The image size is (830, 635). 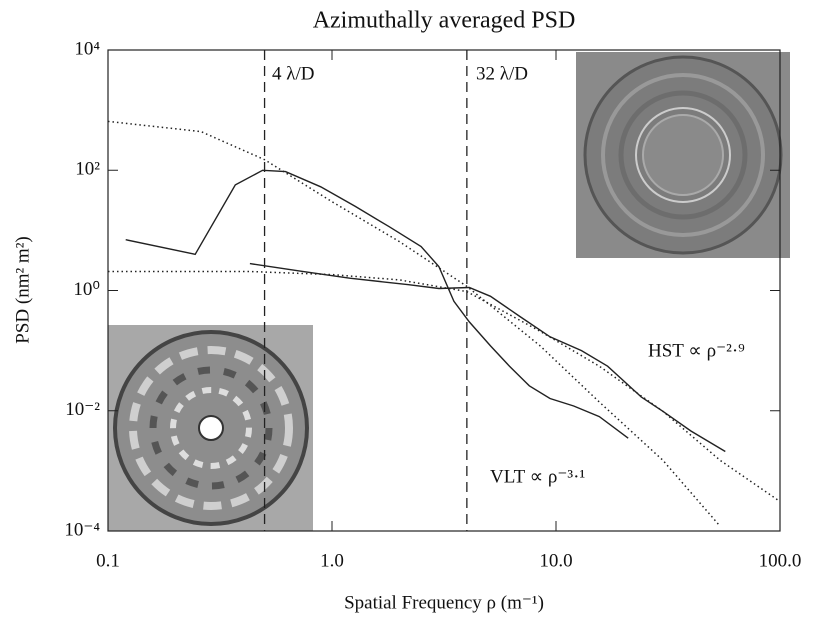 I want to click on y-tick-label: 10⁻⁴, so click(x=82, y=529).